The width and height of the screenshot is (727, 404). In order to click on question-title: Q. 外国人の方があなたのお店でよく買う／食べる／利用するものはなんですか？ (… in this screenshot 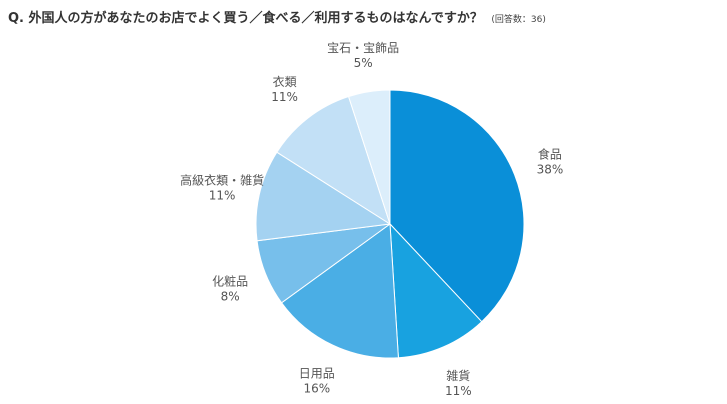, I will do `click(277, 16)`.